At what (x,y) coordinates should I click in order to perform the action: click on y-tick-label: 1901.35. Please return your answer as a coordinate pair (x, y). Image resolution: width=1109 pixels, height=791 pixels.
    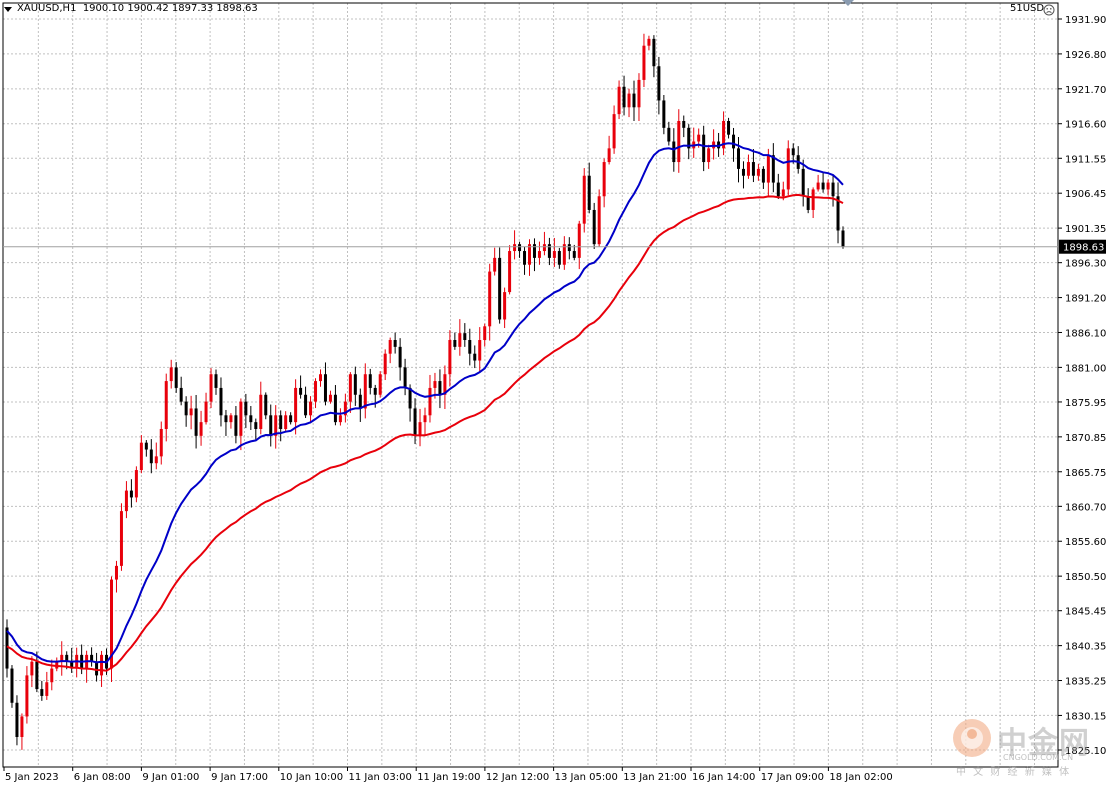
    Looking at the image, I should click on (1085, 229).